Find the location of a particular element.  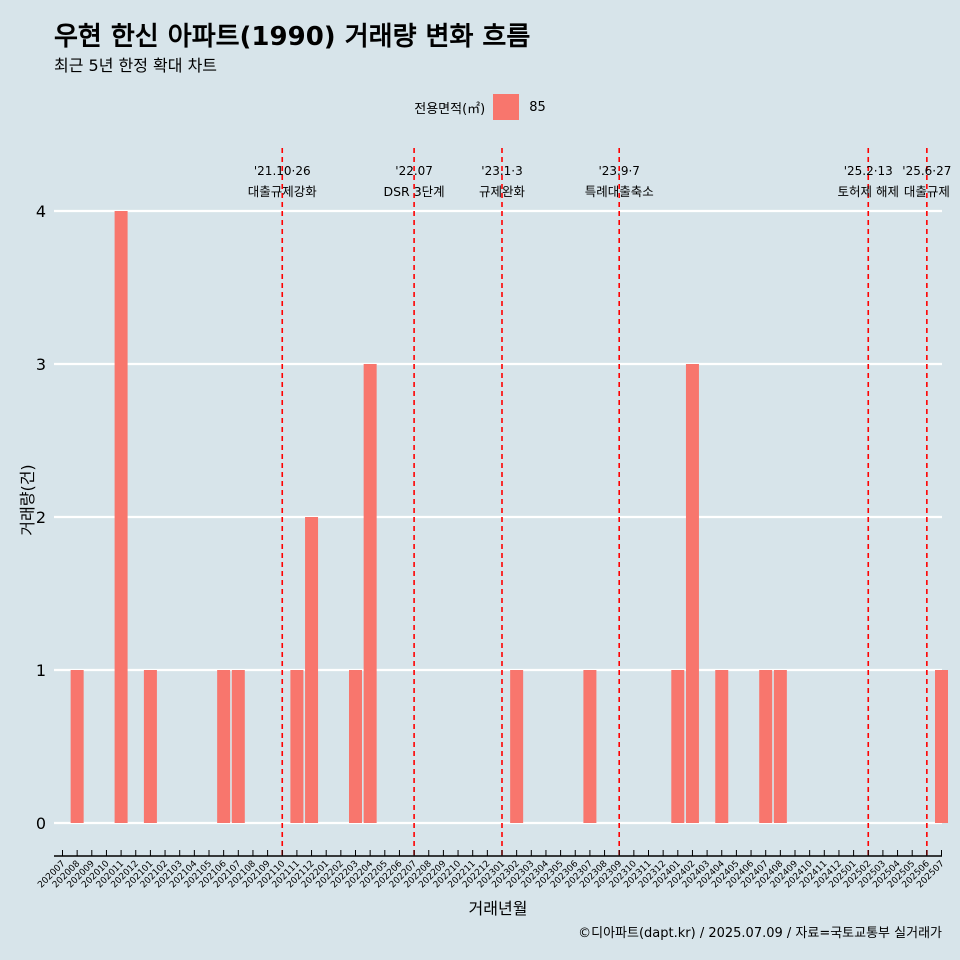

annotation-label: 토허제 해제 is located at coordinates (868, 191).